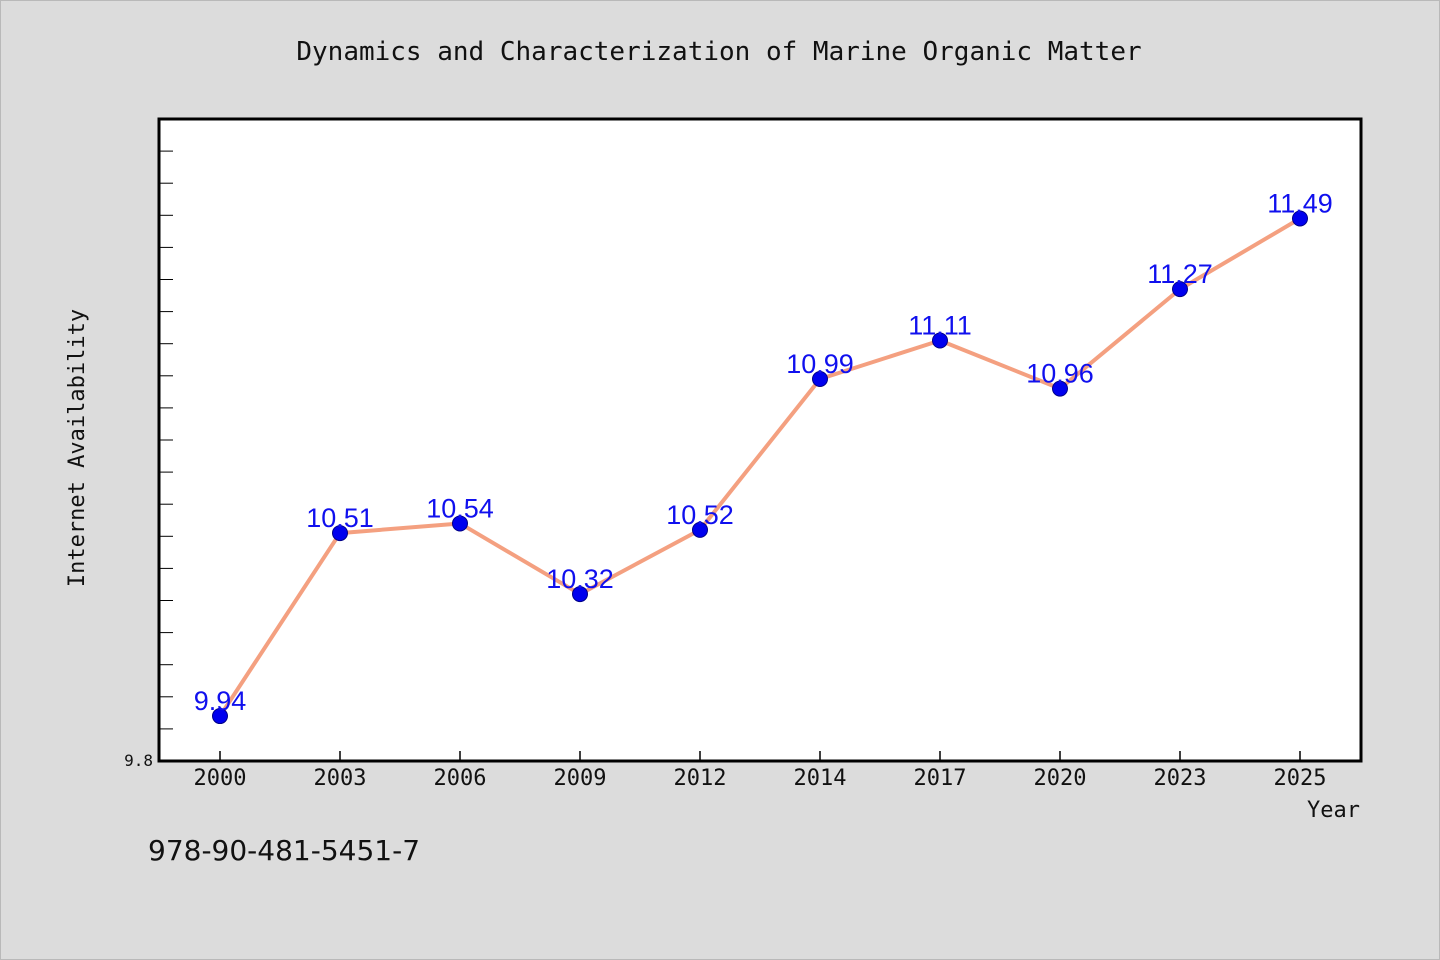 This screenshot has height=960, width=1440. I want to click on x-tick-label: 2025, so click(1300, 778).